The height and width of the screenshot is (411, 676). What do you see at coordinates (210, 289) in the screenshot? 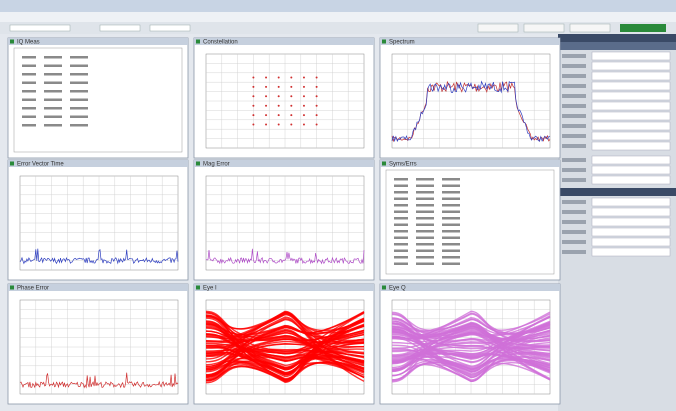
I see `panel-title: Eye I` at bounding box center [210, 289].